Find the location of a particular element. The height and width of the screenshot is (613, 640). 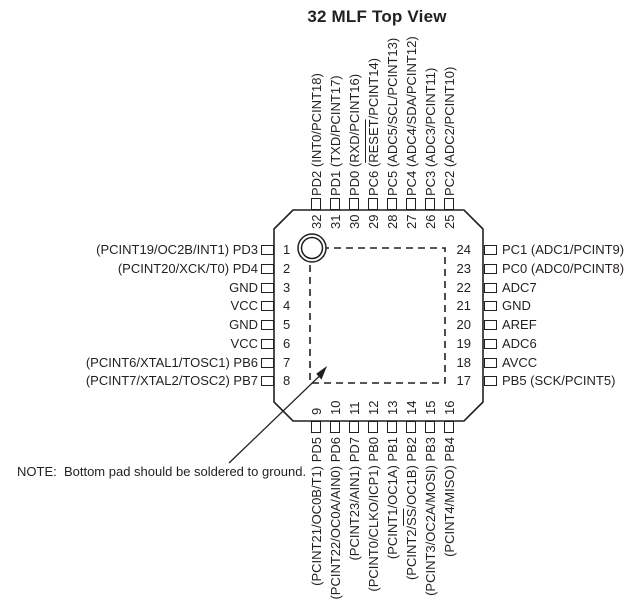

pin-number: 32 is located at coordinates (316, 221).